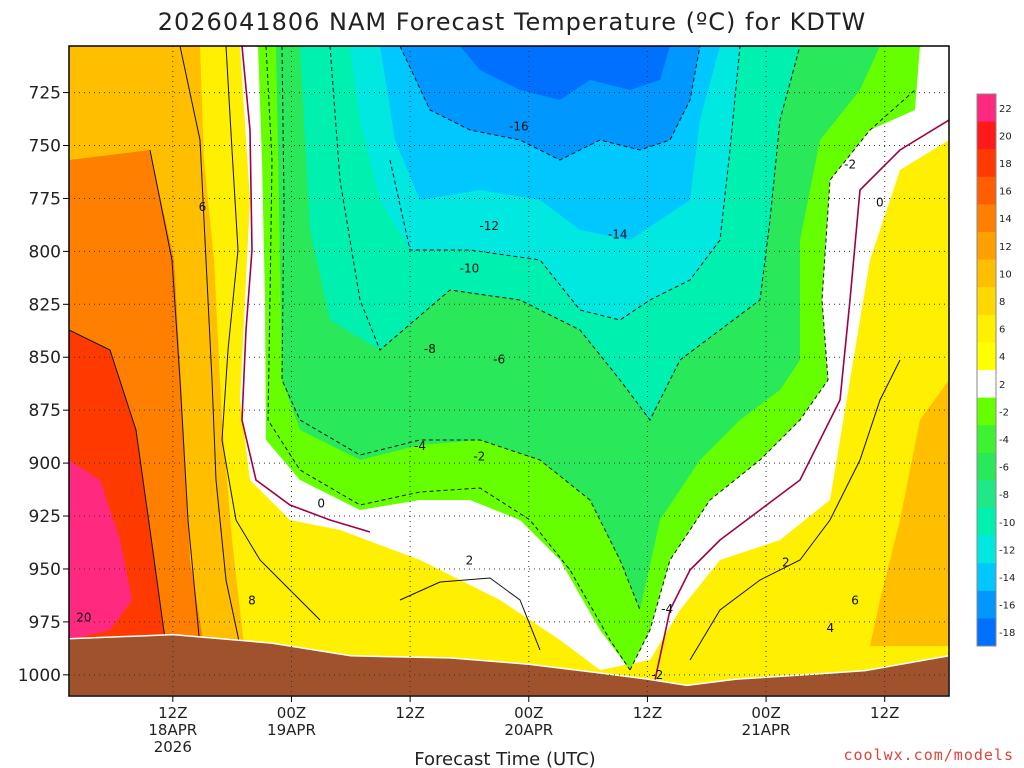 The width and height of the screenshot is (1024, 768). What do you see at coordinates (1004, 412) in the screenshot?
I see `colorbar-tick-label: -2` at bounding box center [1004, 412].